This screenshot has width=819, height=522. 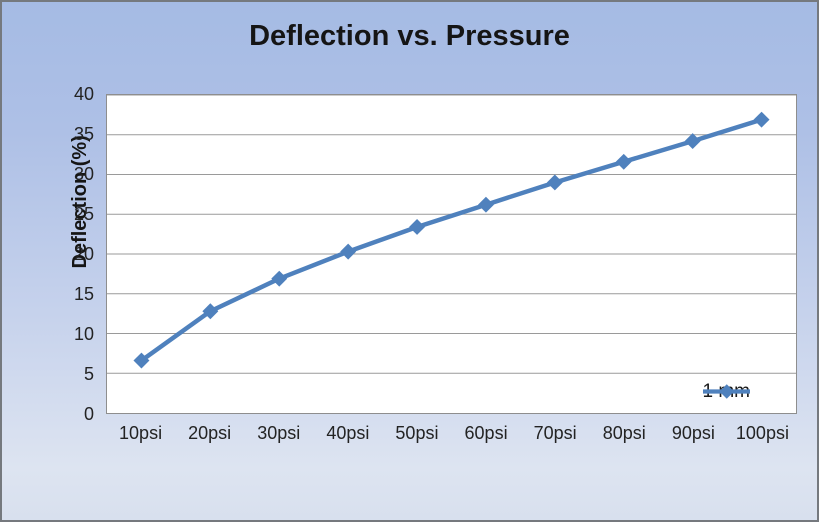 I want to click on y-axis-tick-labels: 0 5 10 15 20 25 30 35 40, so click(x=63, y=261).